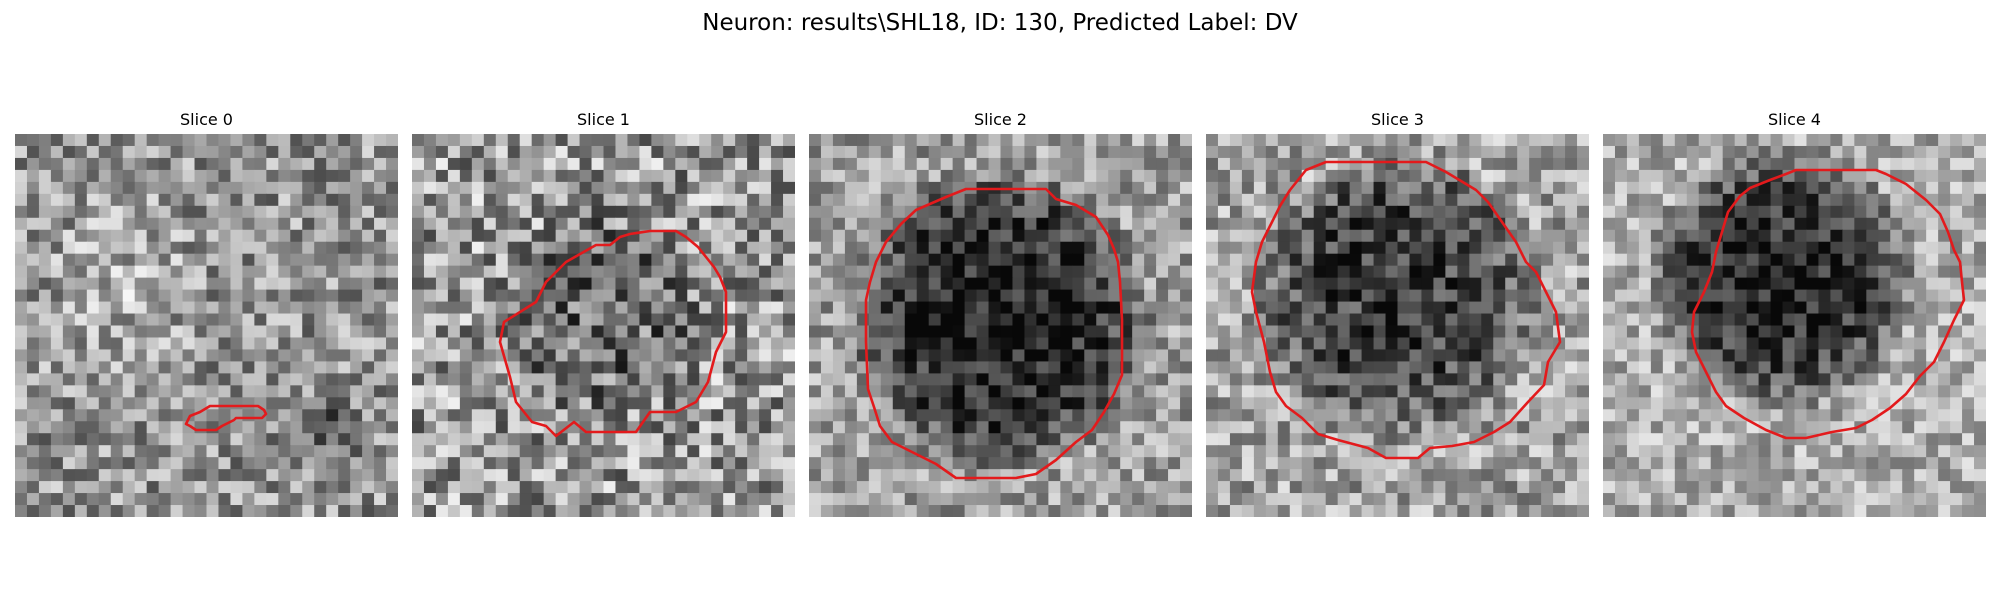 The height and width of the screenshot is (600, 2000). I want to click on panel-title-slice-4: Slice 4, so click(1794, 120).